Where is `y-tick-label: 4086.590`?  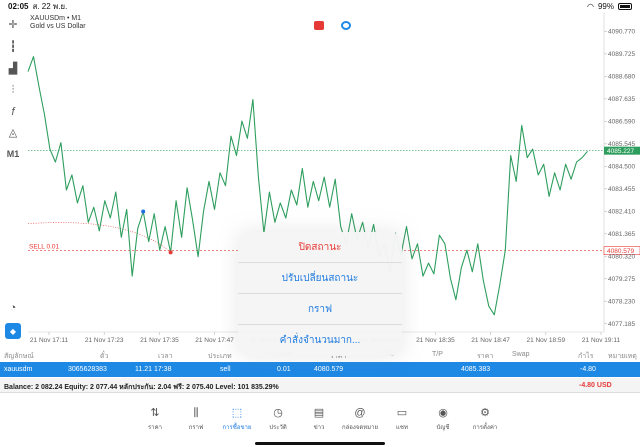
y-tick-label: 4086.590 is located at coordinates (621, 122).